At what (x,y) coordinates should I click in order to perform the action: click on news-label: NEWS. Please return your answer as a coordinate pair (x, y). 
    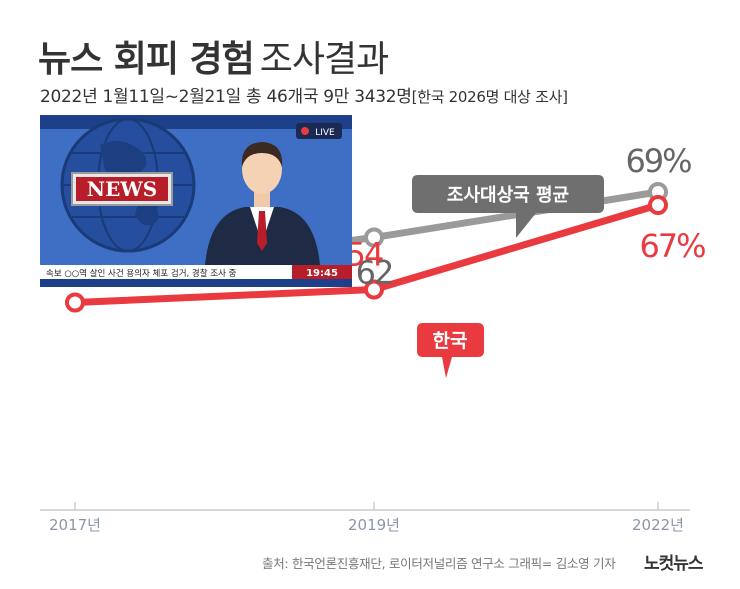
    Looking at the image, I should click on (122, 189).